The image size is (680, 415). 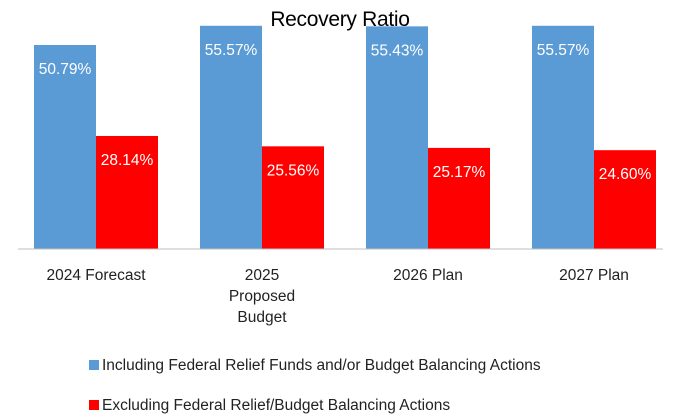 I want to click on bar-including-2027-plan, so click(x=563, y=137).